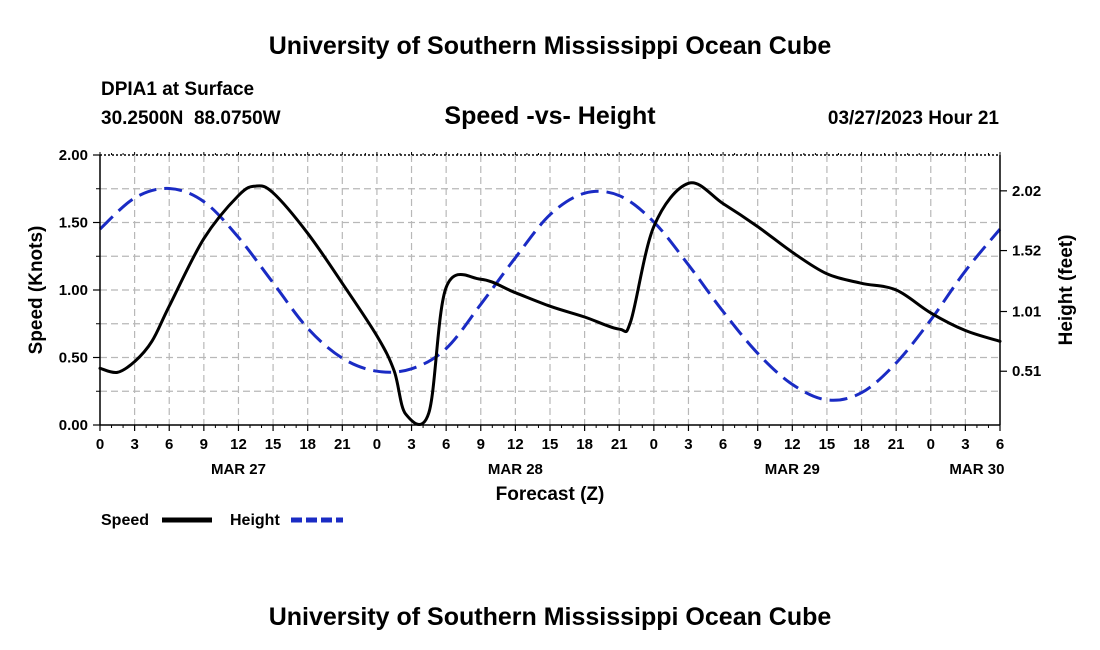  I want to click on y-tick-label: 1.50, so click(73, 223).